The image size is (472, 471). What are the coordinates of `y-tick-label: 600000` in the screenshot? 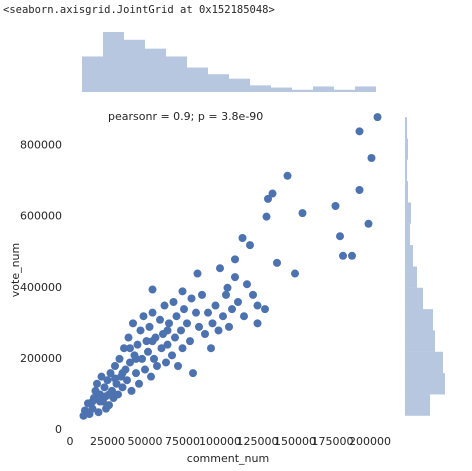 It's located at (41, 216).